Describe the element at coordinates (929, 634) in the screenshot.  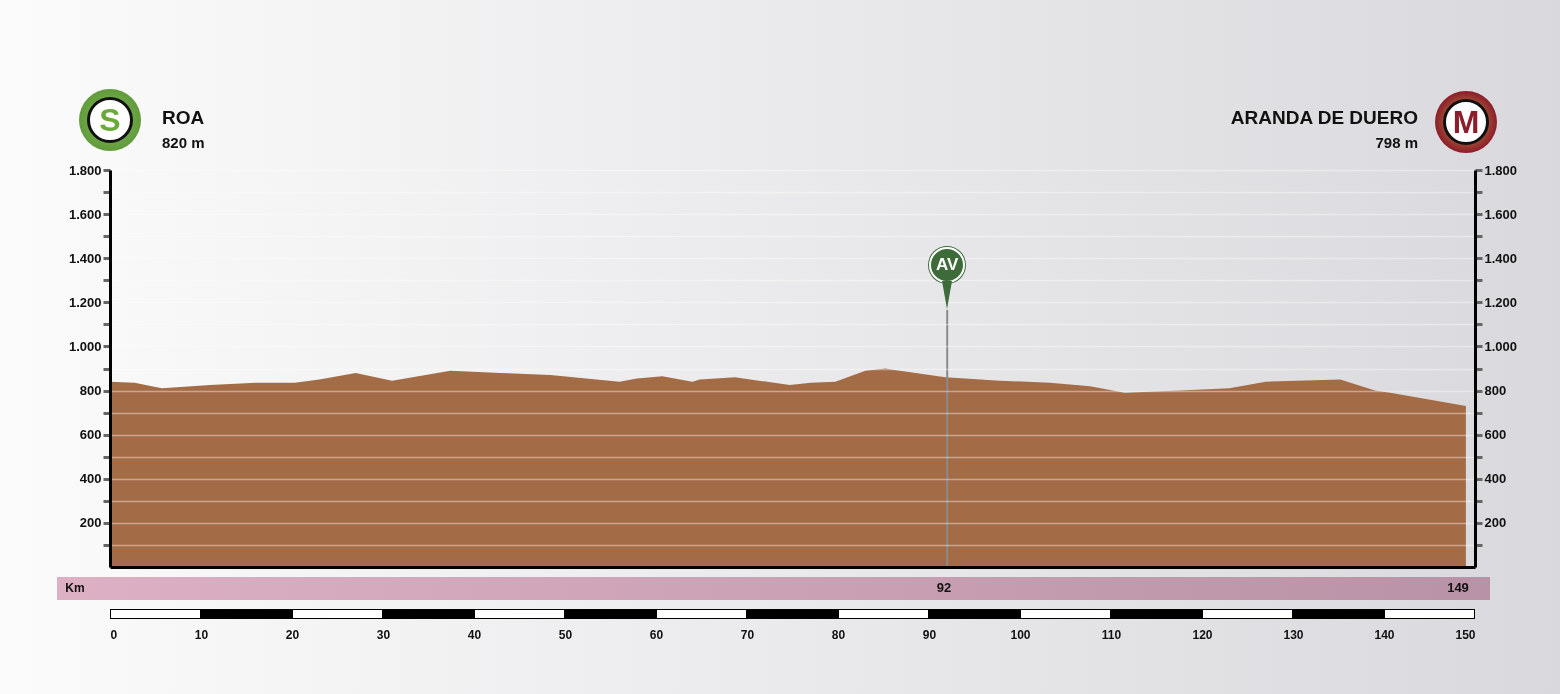
I see `x-tick-label: 90` at that location.